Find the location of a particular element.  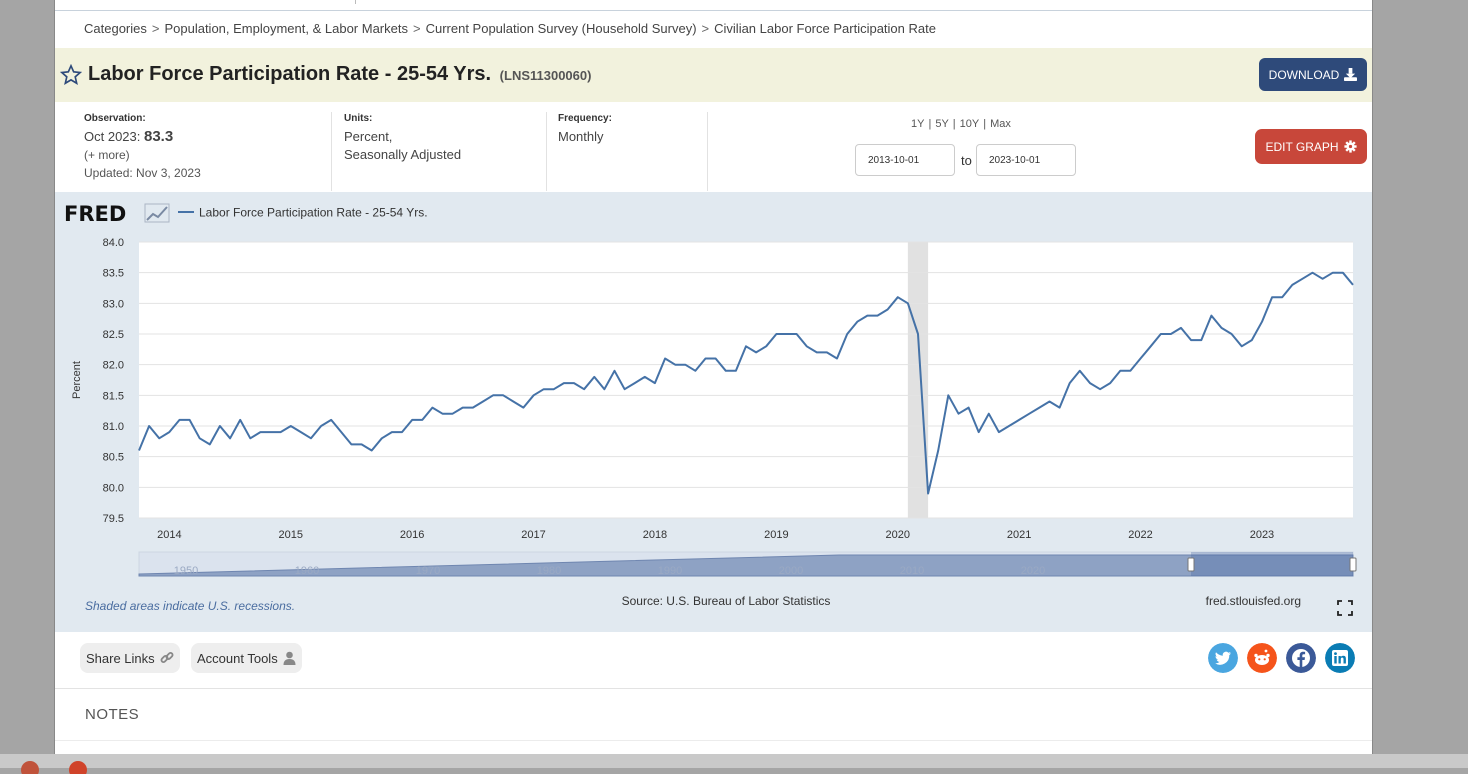

recession-note: Shaded areas indicate U.S. recessions. is located at coordinates (190, 606).